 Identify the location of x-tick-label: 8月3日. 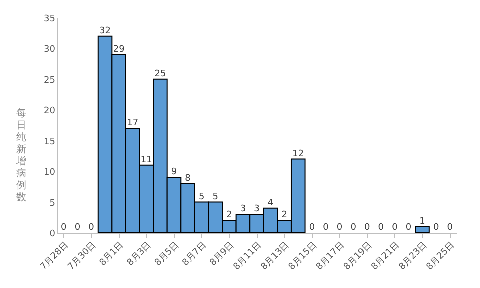
(140, 254).